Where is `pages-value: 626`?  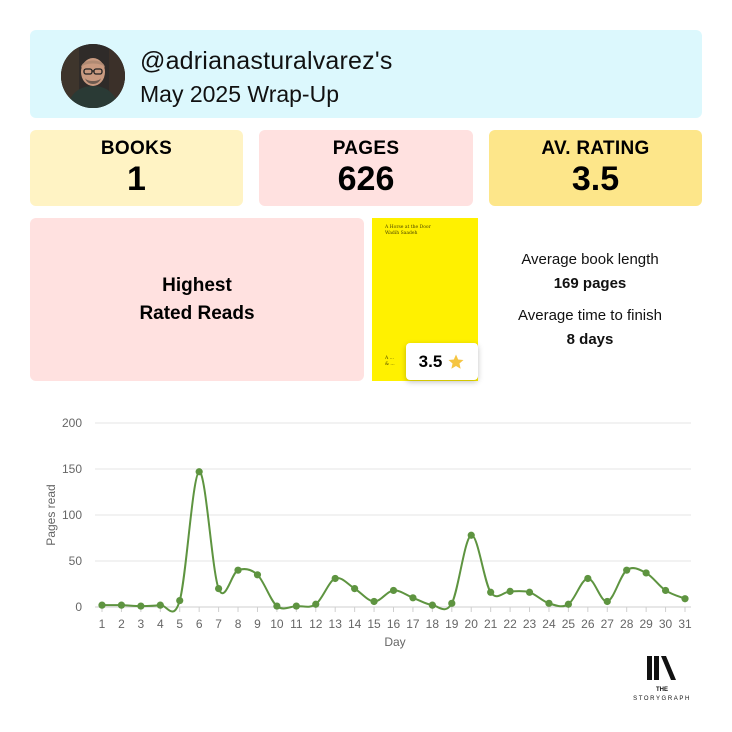 pages-value: 626 is located at coordinates (366, 179).